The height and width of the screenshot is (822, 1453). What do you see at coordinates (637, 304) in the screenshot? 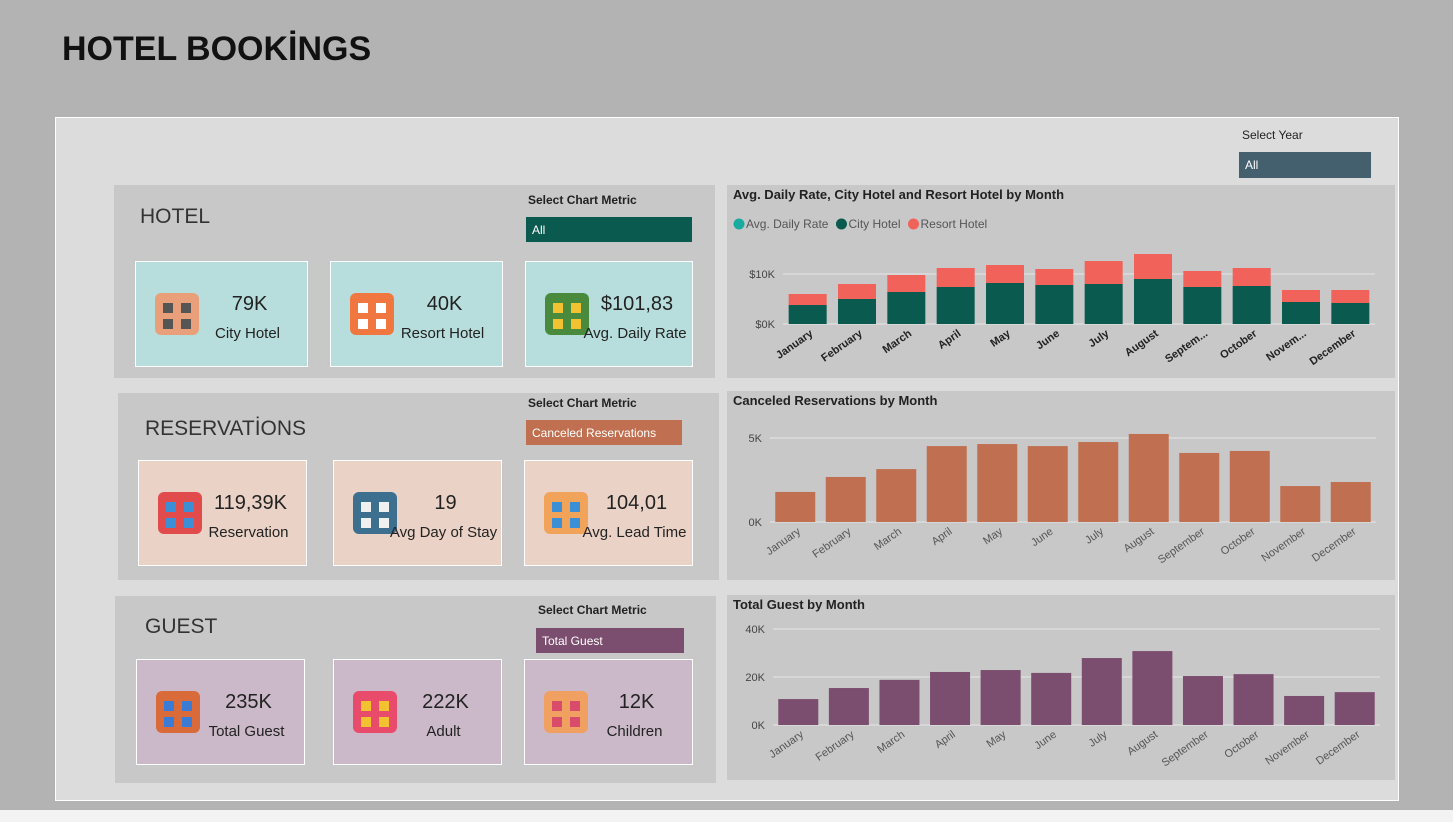
I see `card-value: $101,83` at bounding box center [637, 304].